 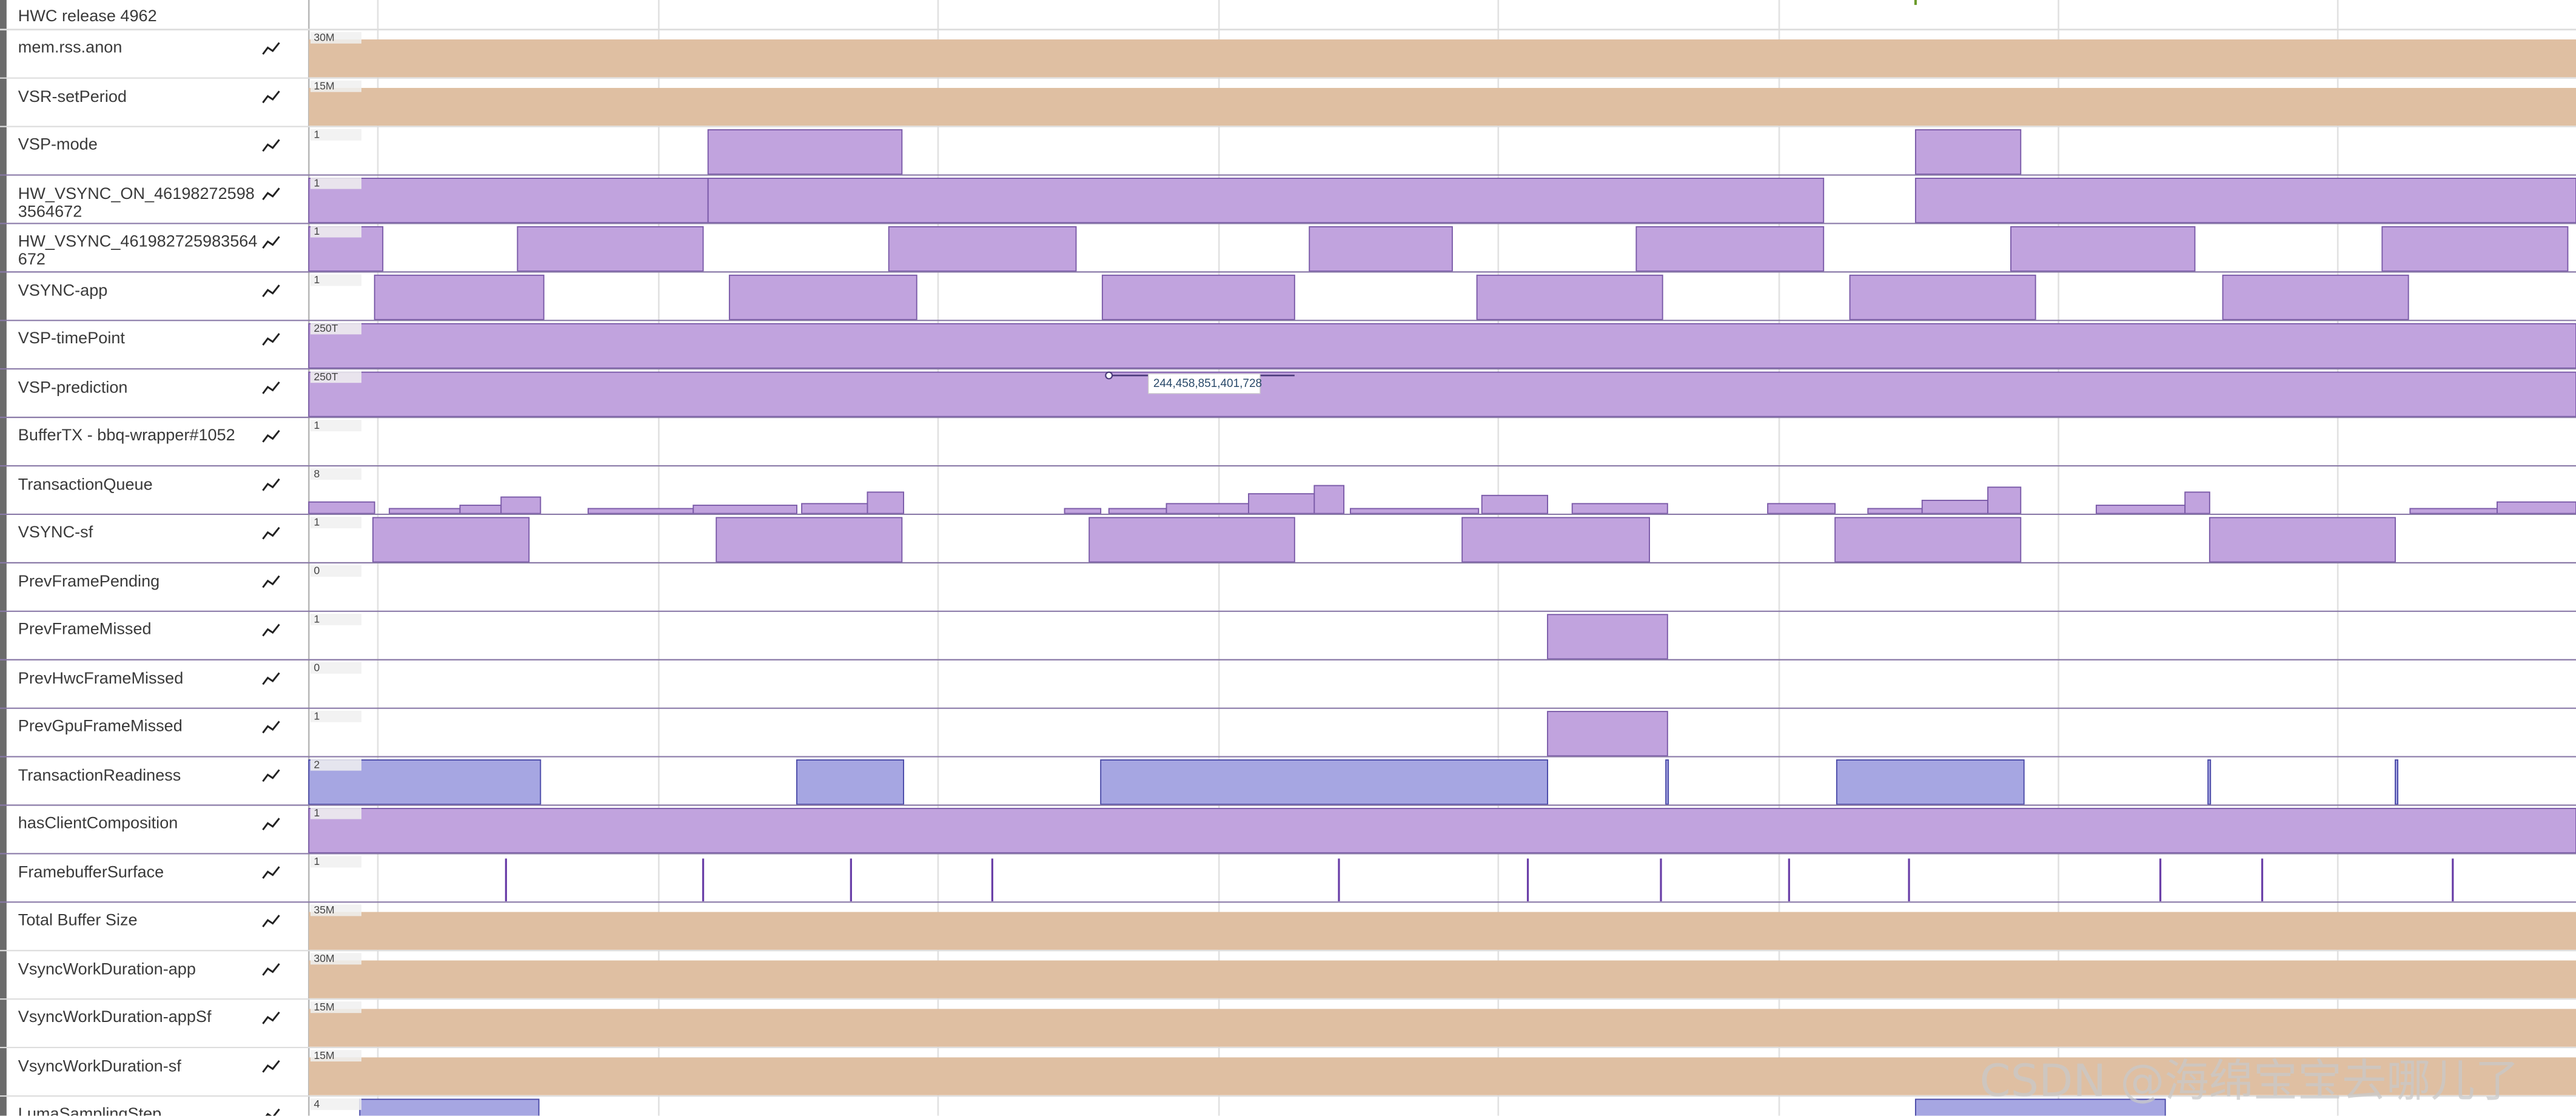 What do you see at coordinates (326, 328) in the screenshot?
I see `scale-label: 250T` at bounding box center [326, 328].